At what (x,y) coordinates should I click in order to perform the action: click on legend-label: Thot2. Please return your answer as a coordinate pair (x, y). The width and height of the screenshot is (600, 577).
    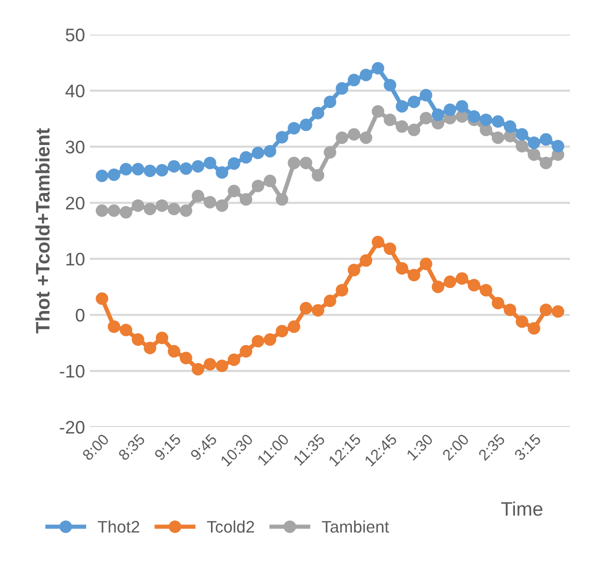
    Looking at the image, I should click on (119, 526).